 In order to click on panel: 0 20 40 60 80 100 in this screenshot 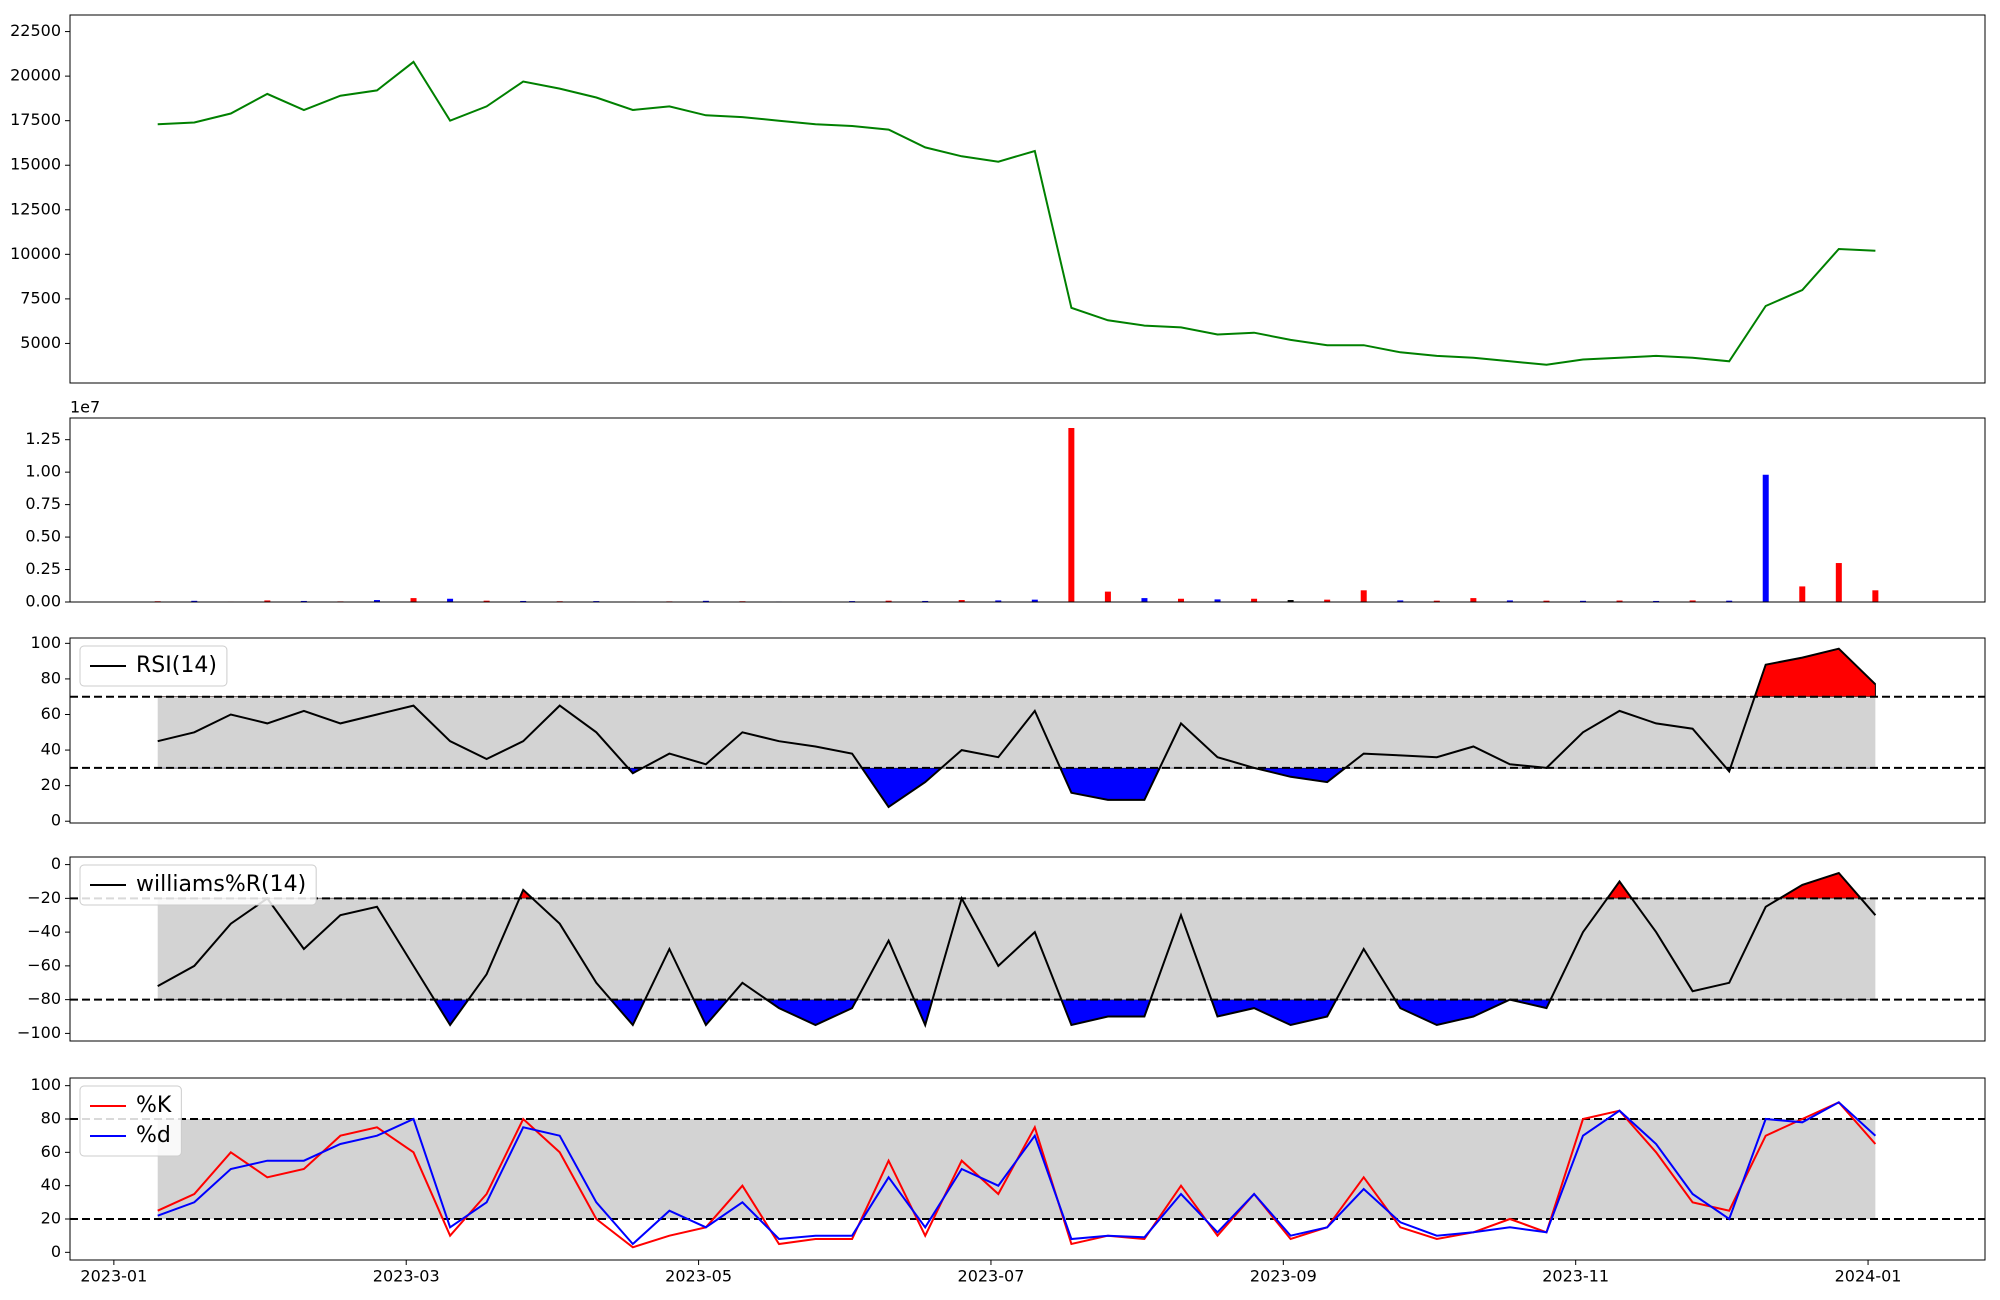, I will do `click(1008, 731)`.